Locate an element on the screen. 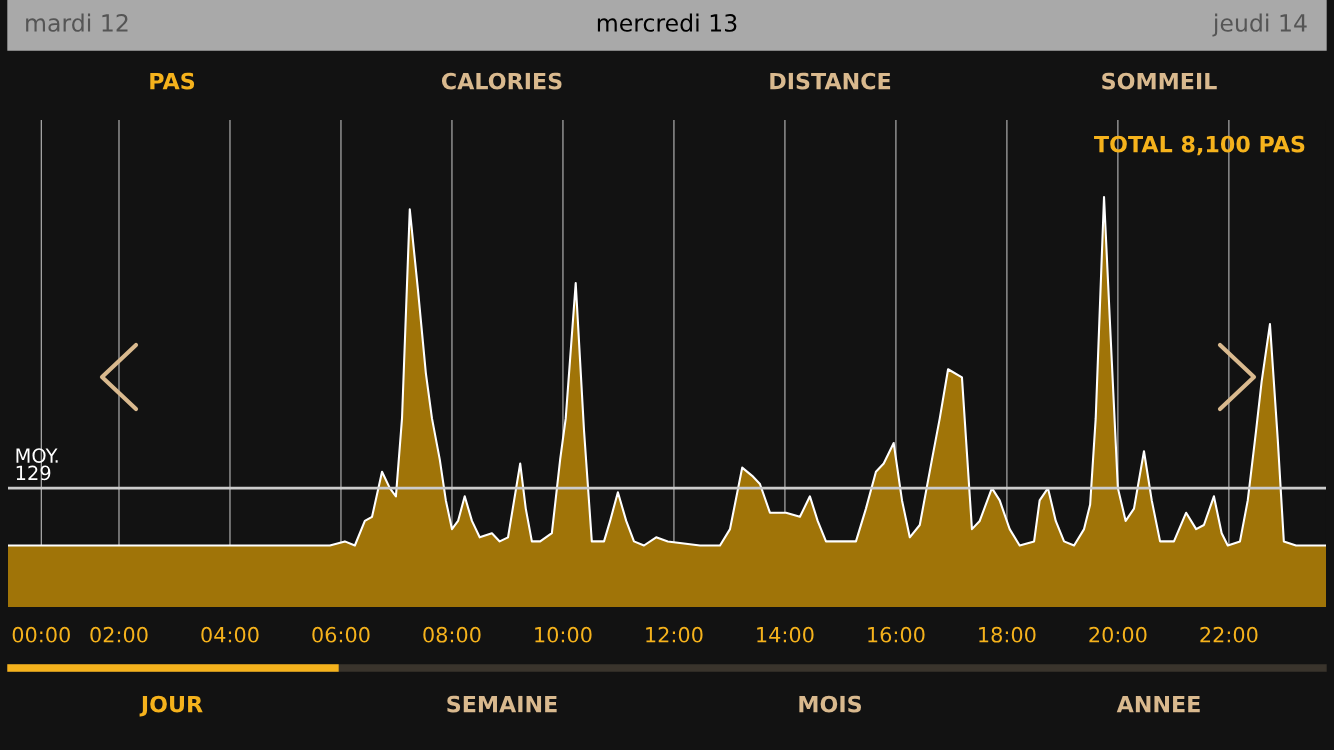 The image size is (1334, 750). text: jeudi 14 is located at coordinates (1259, 25).